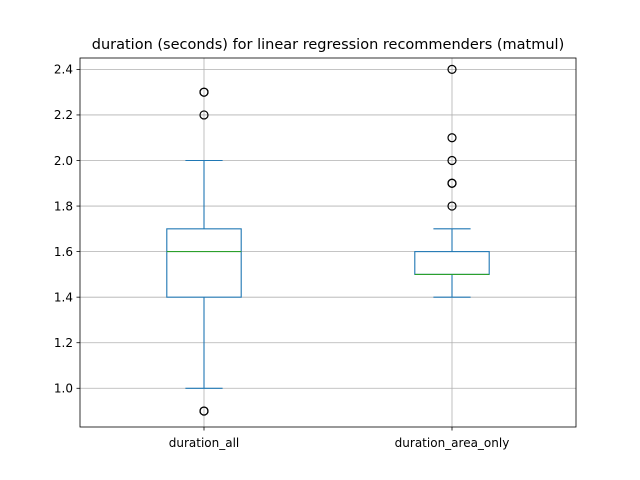 Image resolution: width=640 pixels, height=480 pixels. Describe the element at coordinates (204, 443) in the screenshot. I see `x-tick-label: duration_all` at that location.